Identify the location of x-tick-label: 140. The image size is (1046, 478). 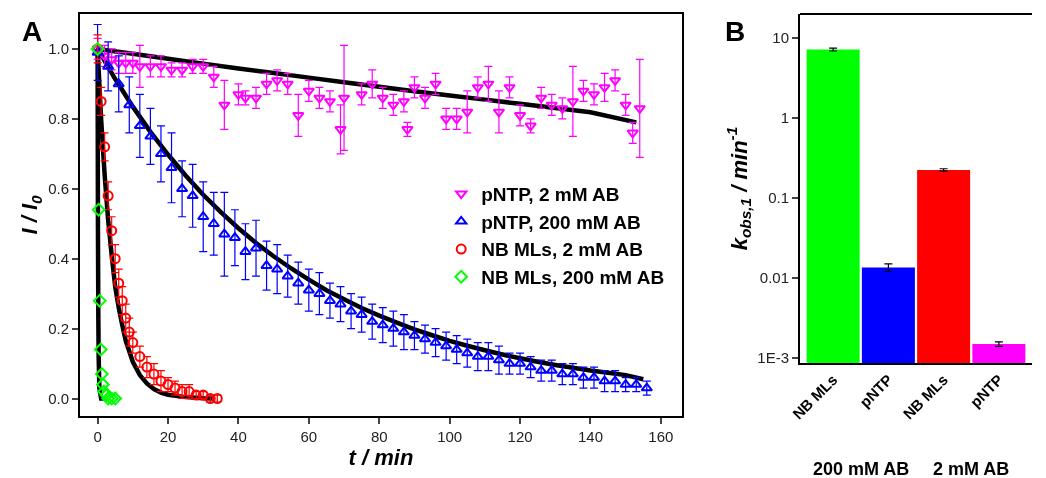
(590, 436).